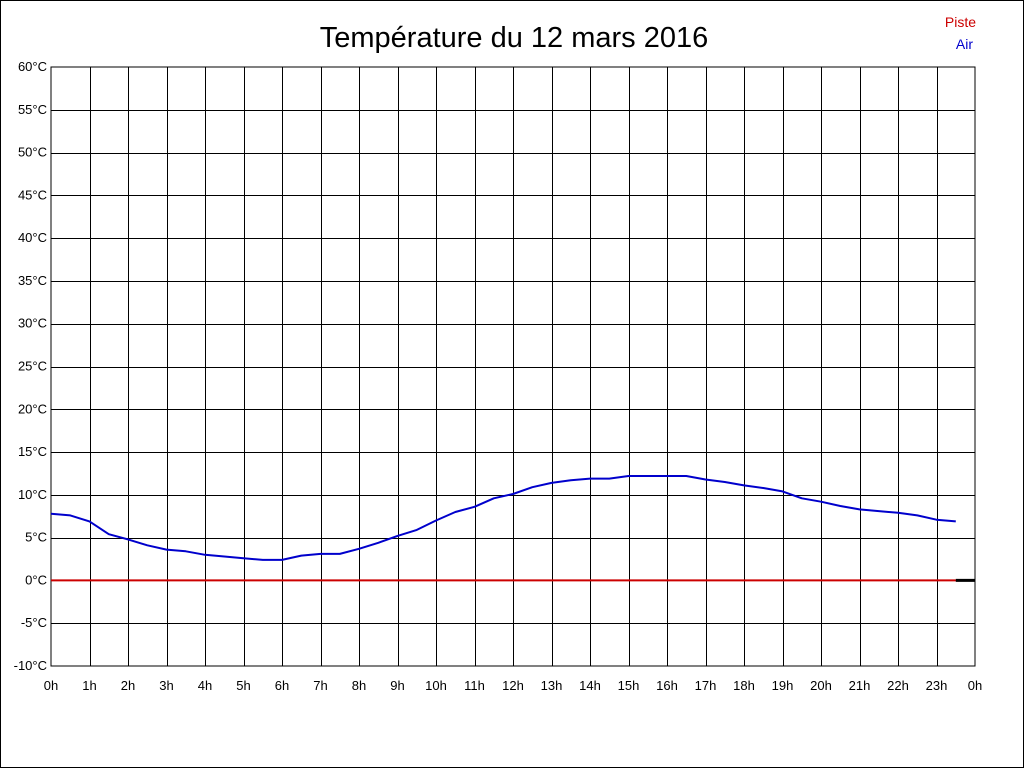  Describe the element at coordinates (205, 685) in the screenshot. I see `x-tick-label: 4h` at that location.